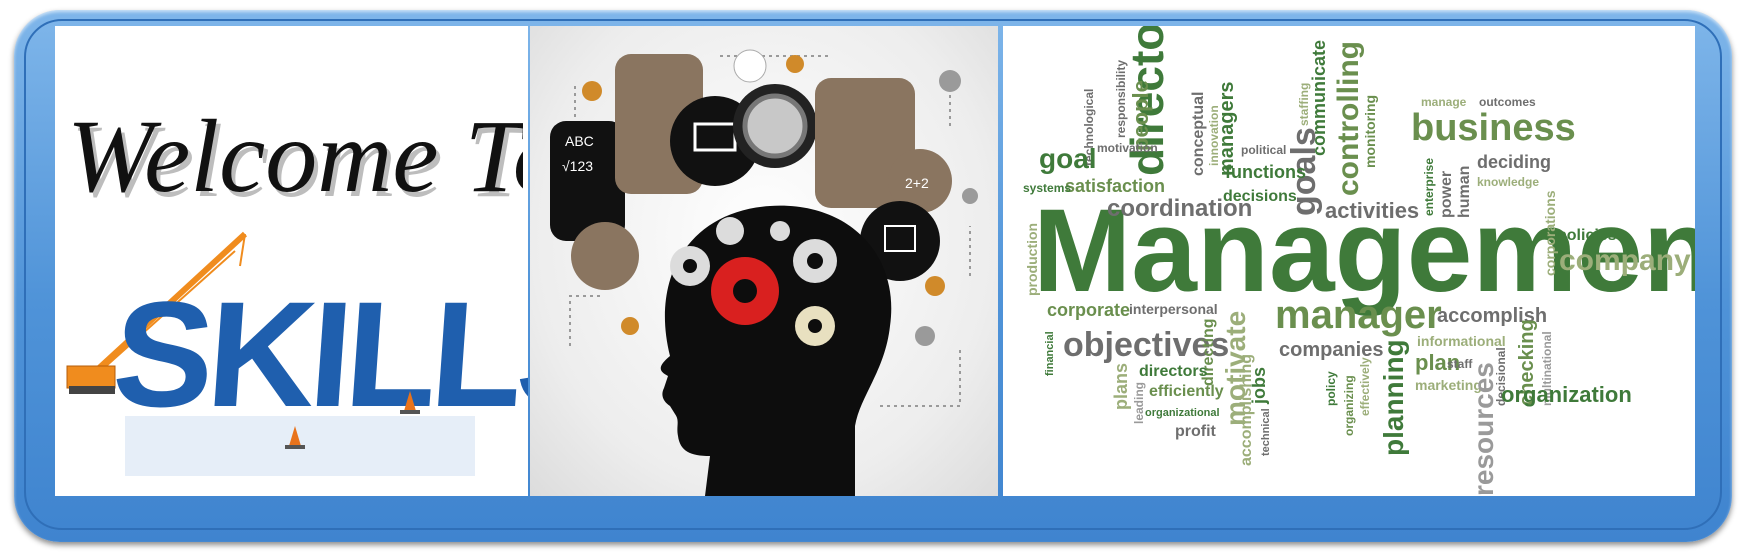 This screenshot has height=555, width=1745. Describe the element at coordinates (1507, 102) in the screenshot. I see `svg-text: outcomes` at that location.